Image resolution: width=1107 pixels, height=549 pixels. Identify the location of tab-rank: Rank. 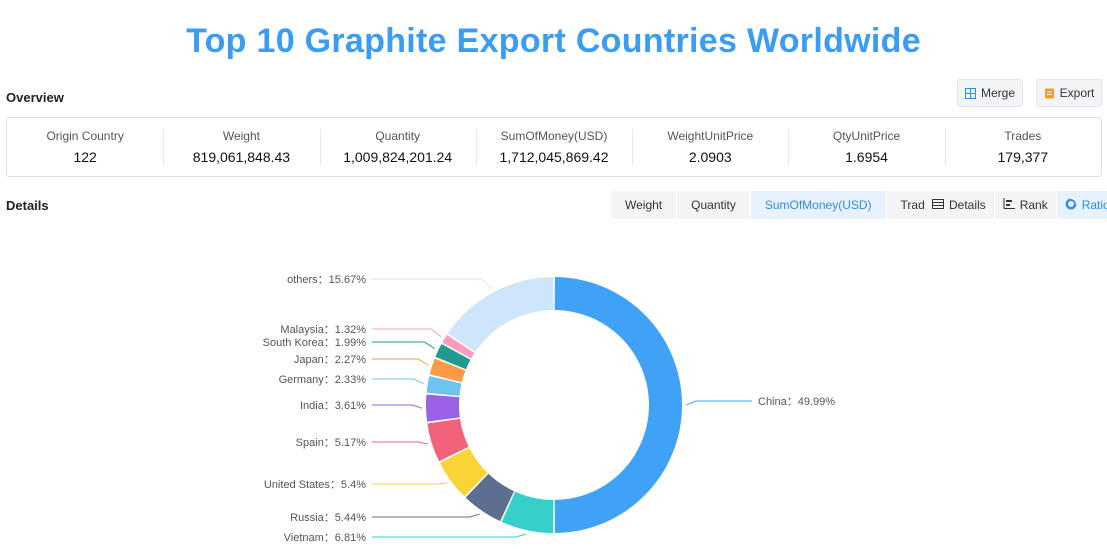
(1026, 205).